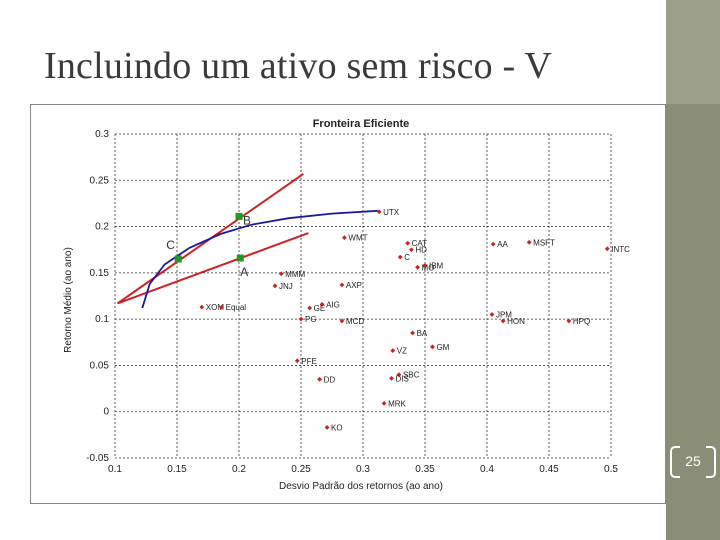 The height and width of the screenshot is (540, 720). Describe the element at coordinates (247, 220) in the screenshot. I see `portfolio-marker-label: B` at that location.